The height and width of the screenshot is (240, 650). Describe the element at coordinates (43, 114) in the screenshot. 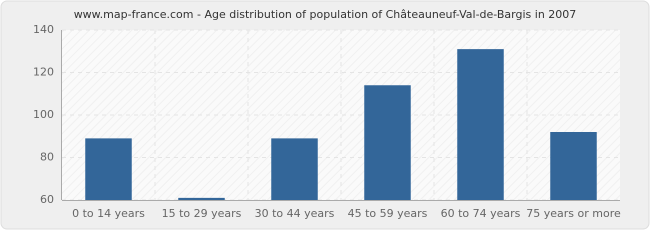

I see `y-tick-label: 100` at that location.